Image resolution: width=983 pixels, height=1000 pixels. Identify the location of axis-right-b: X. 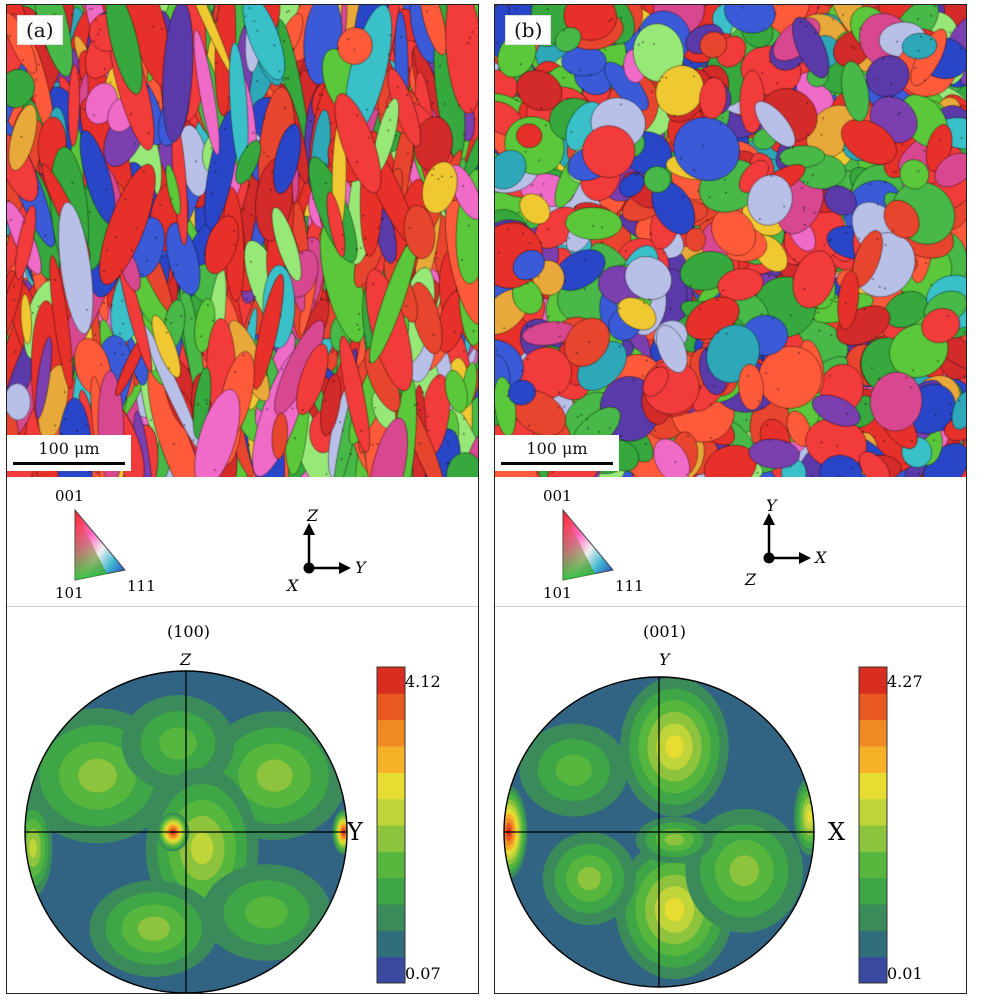
(820, 557).